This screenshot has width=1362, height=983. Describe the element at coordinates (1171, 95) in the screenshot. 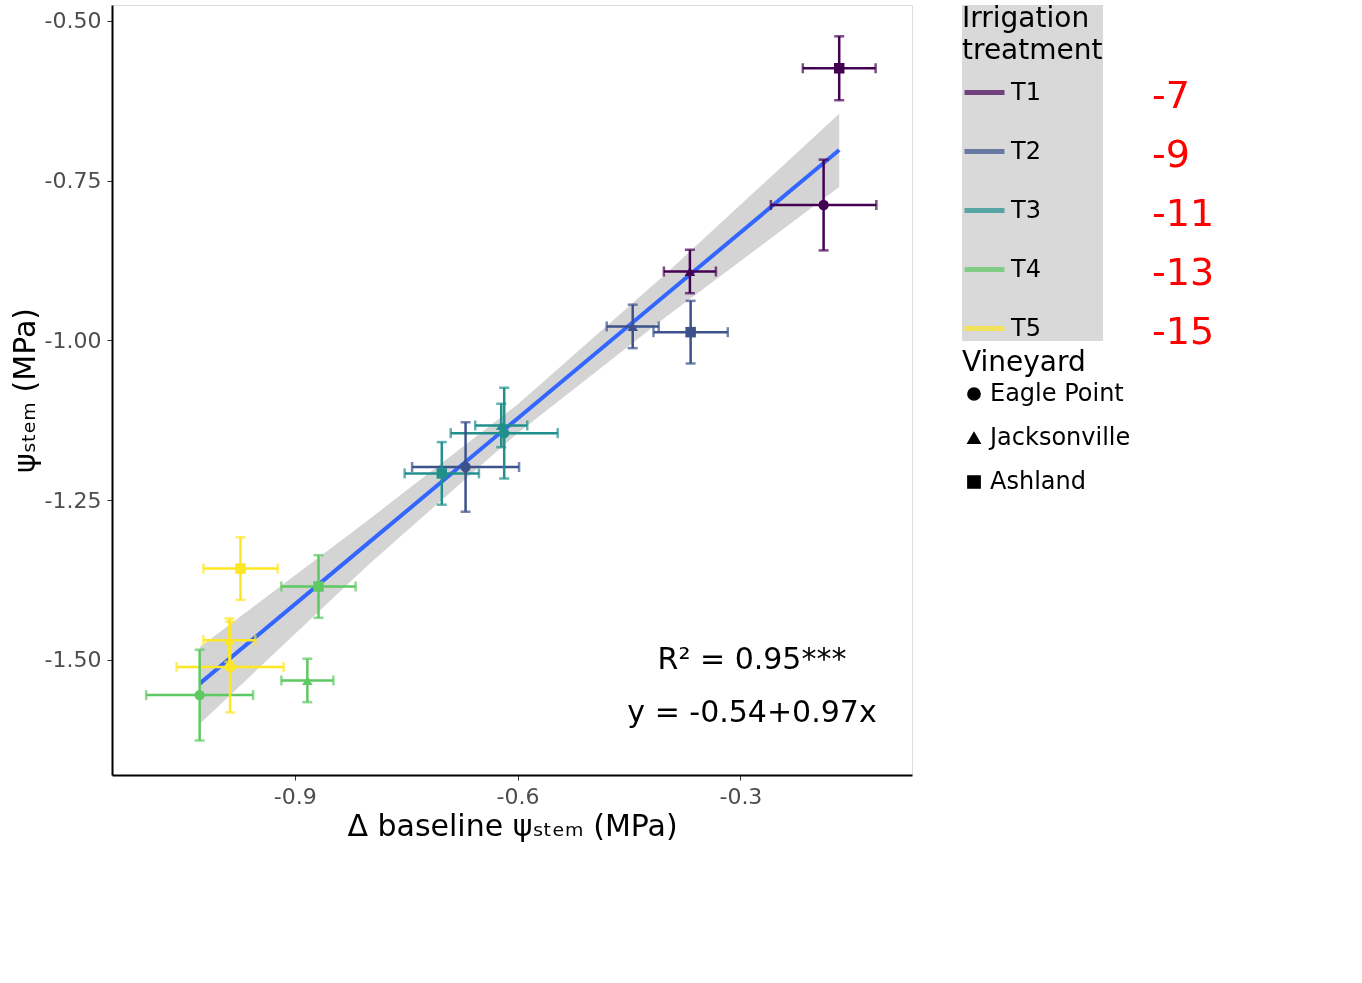

I see `text: -7` at that location.